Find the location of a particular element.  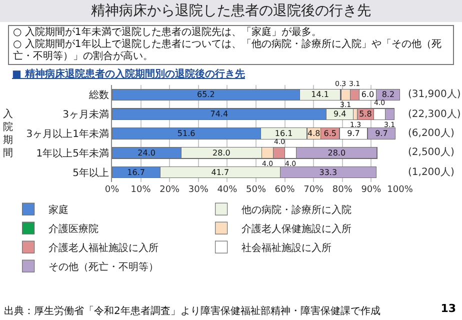

legend-label: 他の病院・診療所に入院 is located at coordinates (296, 210).